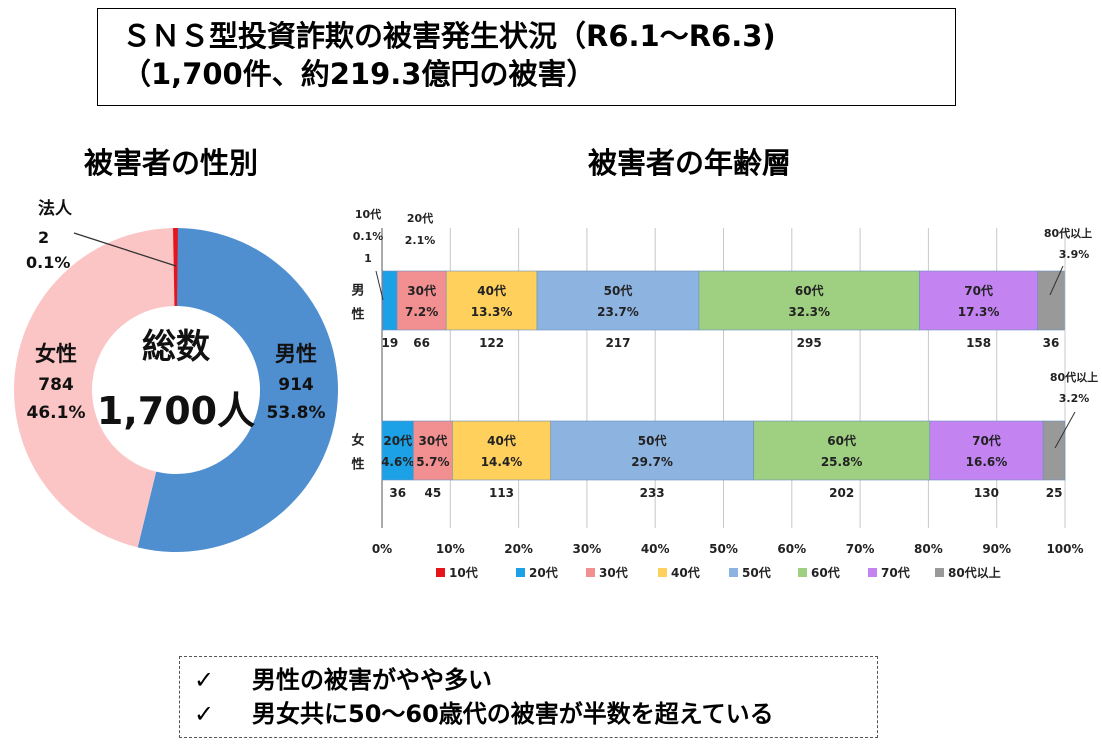 This screenshot has height=753, width=1102. I want to click on x-tick-label: 20%, so click(518, 549).